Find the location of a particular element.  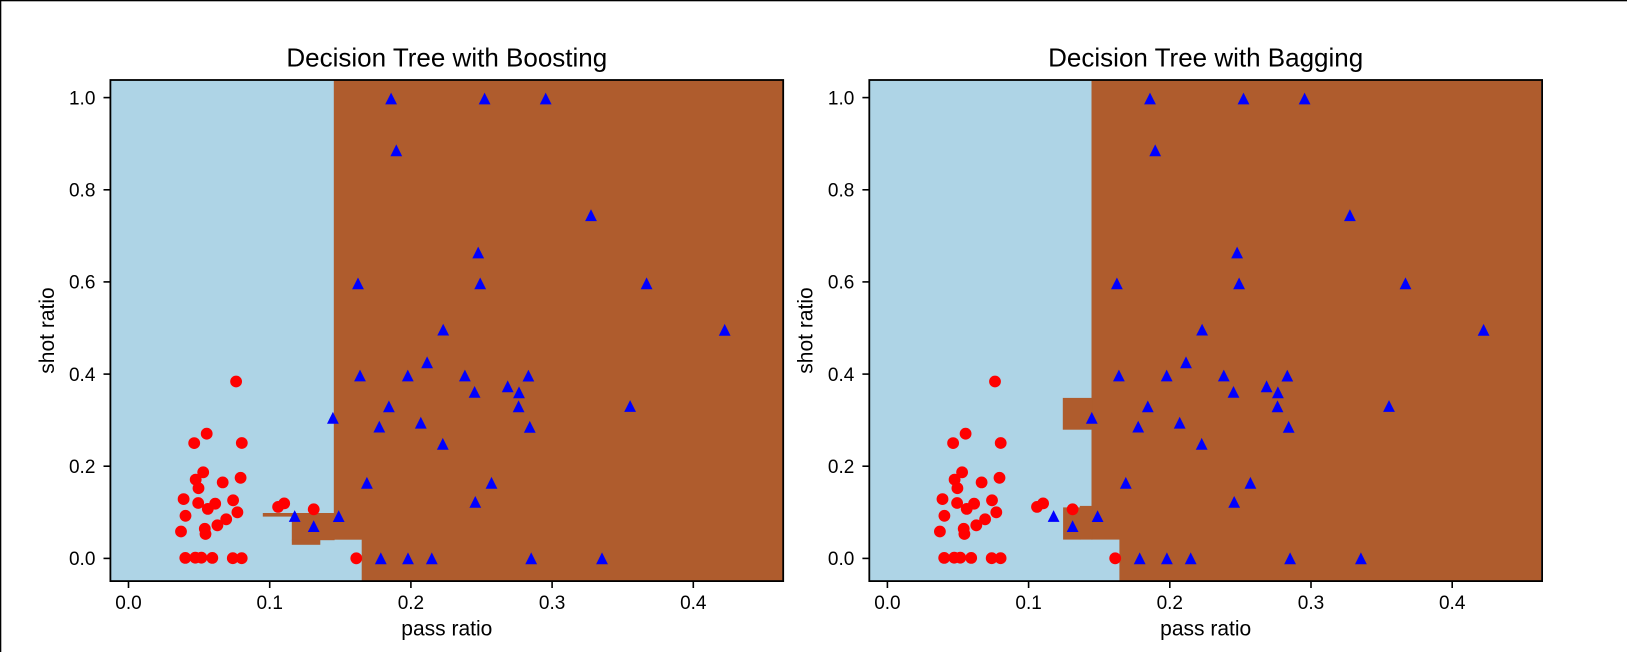

svg-text: Decision Tree with Boosting is located at coordinates (446, 58).